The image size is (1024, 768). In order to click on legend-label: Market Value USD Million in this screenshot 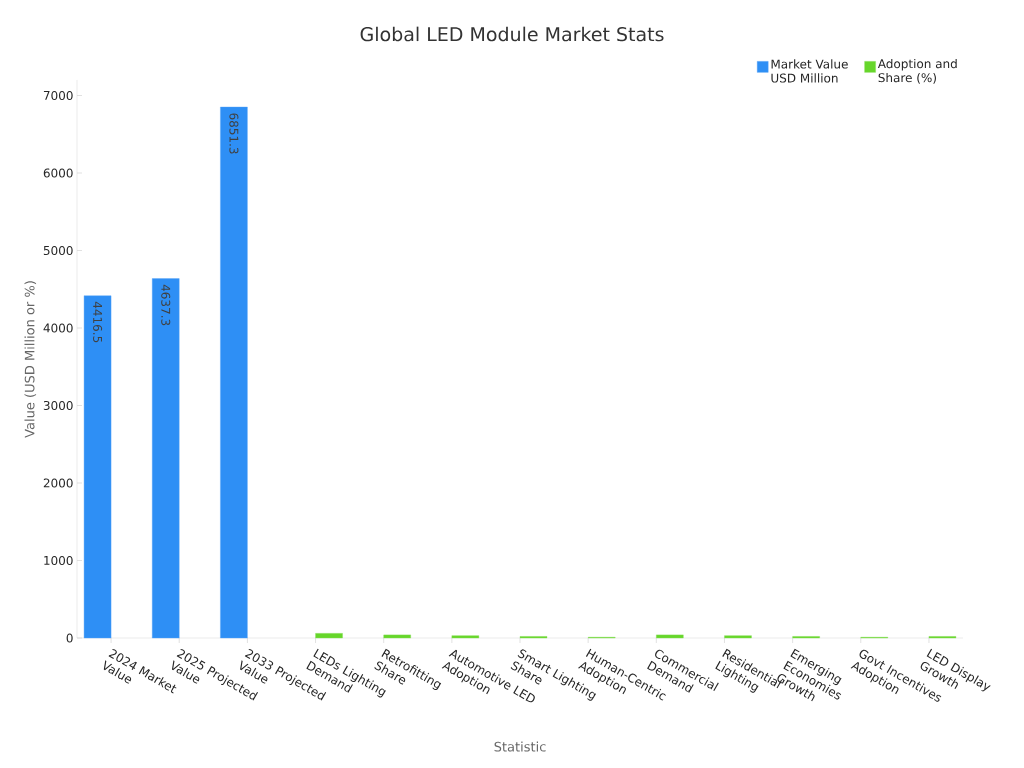, I will do `click(809, 71)`.